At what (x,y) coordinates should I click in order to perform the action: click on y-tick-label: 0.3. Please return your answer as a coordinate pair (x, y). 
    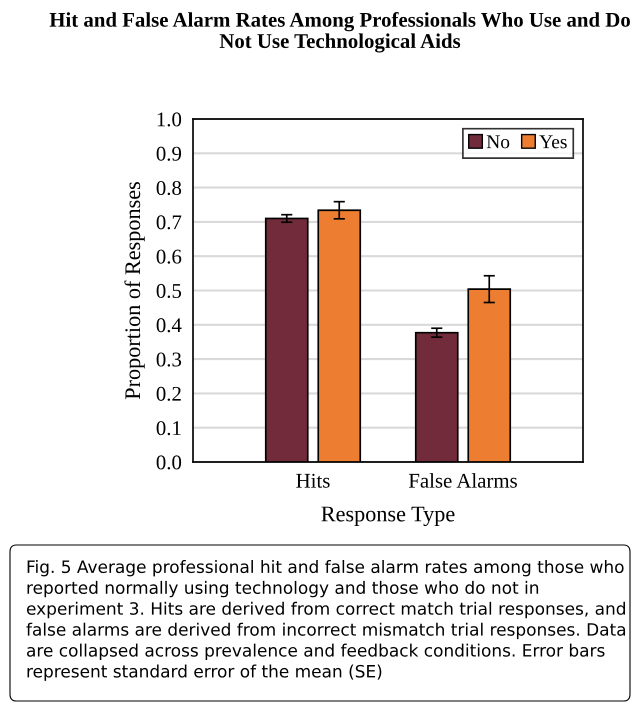
    Looking at the image, I should click on (169, 359).